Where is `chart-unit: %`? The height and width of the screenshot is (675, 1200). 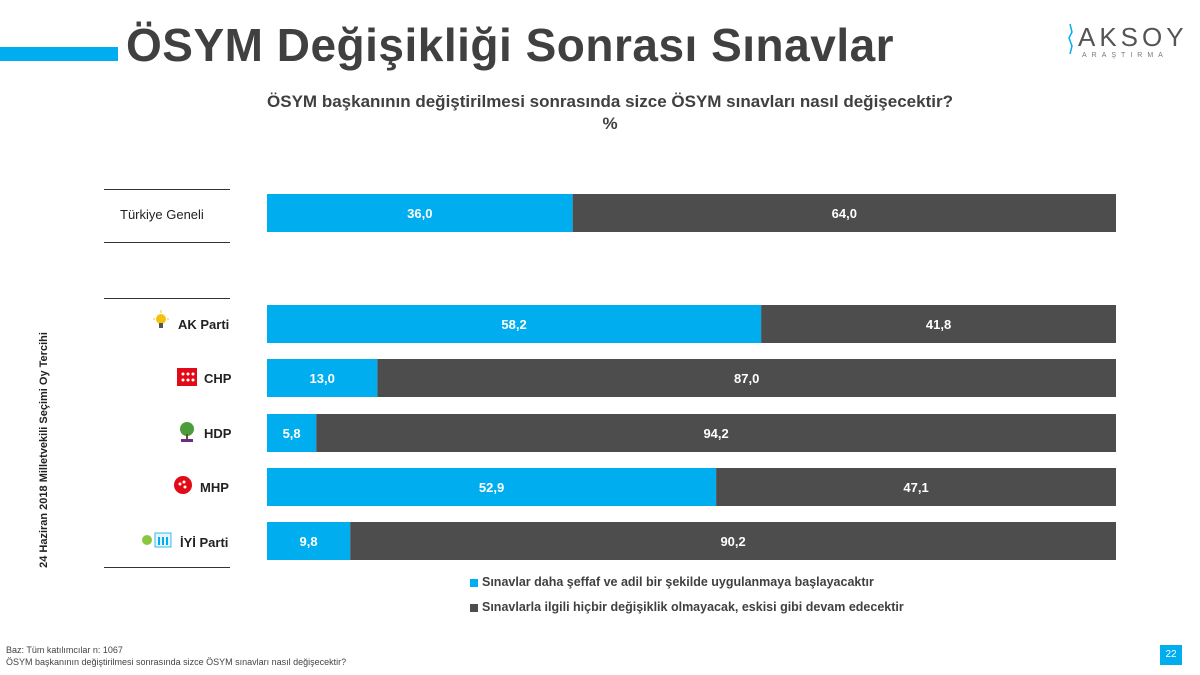 chart-unit: % is located at coordinates (610, 123).